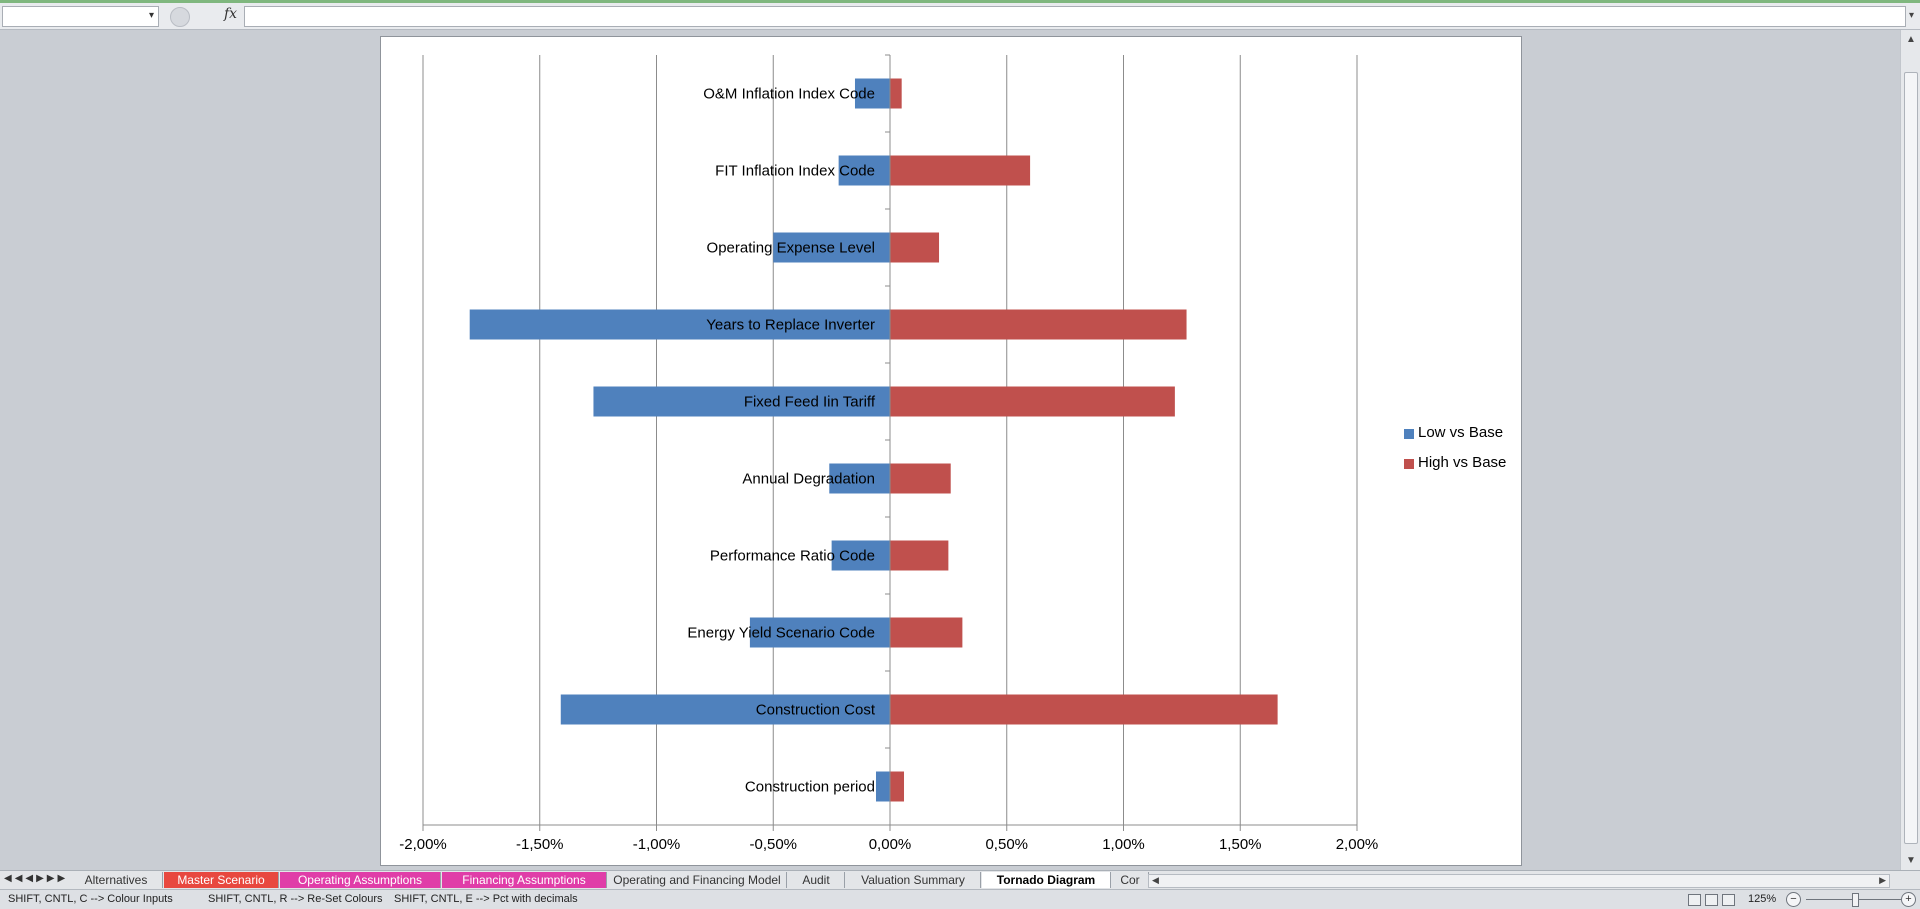 Image resolution: width=1920 pixels, height=909 pixels. I want to click on category-label: Construction period, so click(810, 787).